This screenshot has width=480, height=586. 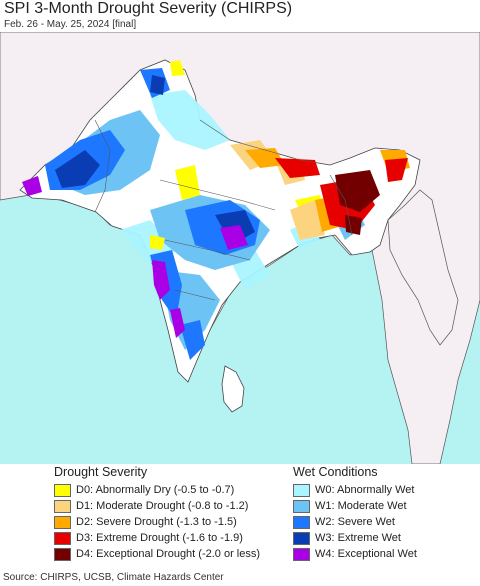 I want to click on legend-swatch-d4, so click(x=62, y=554).